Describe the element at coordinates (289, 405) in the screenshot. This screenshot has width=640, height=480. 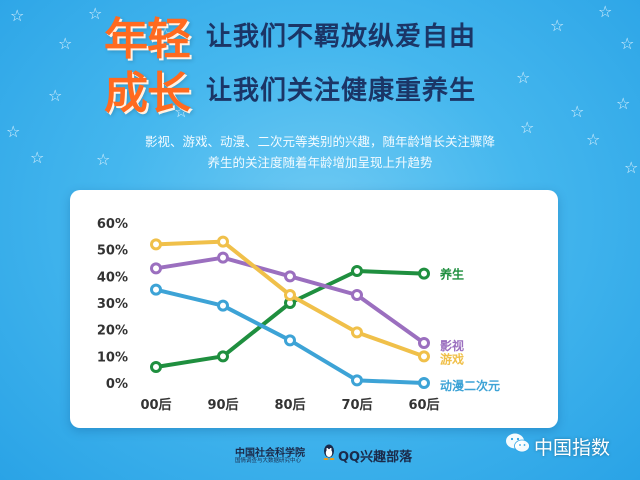
I see `x-tick-label: 80后` at that location.